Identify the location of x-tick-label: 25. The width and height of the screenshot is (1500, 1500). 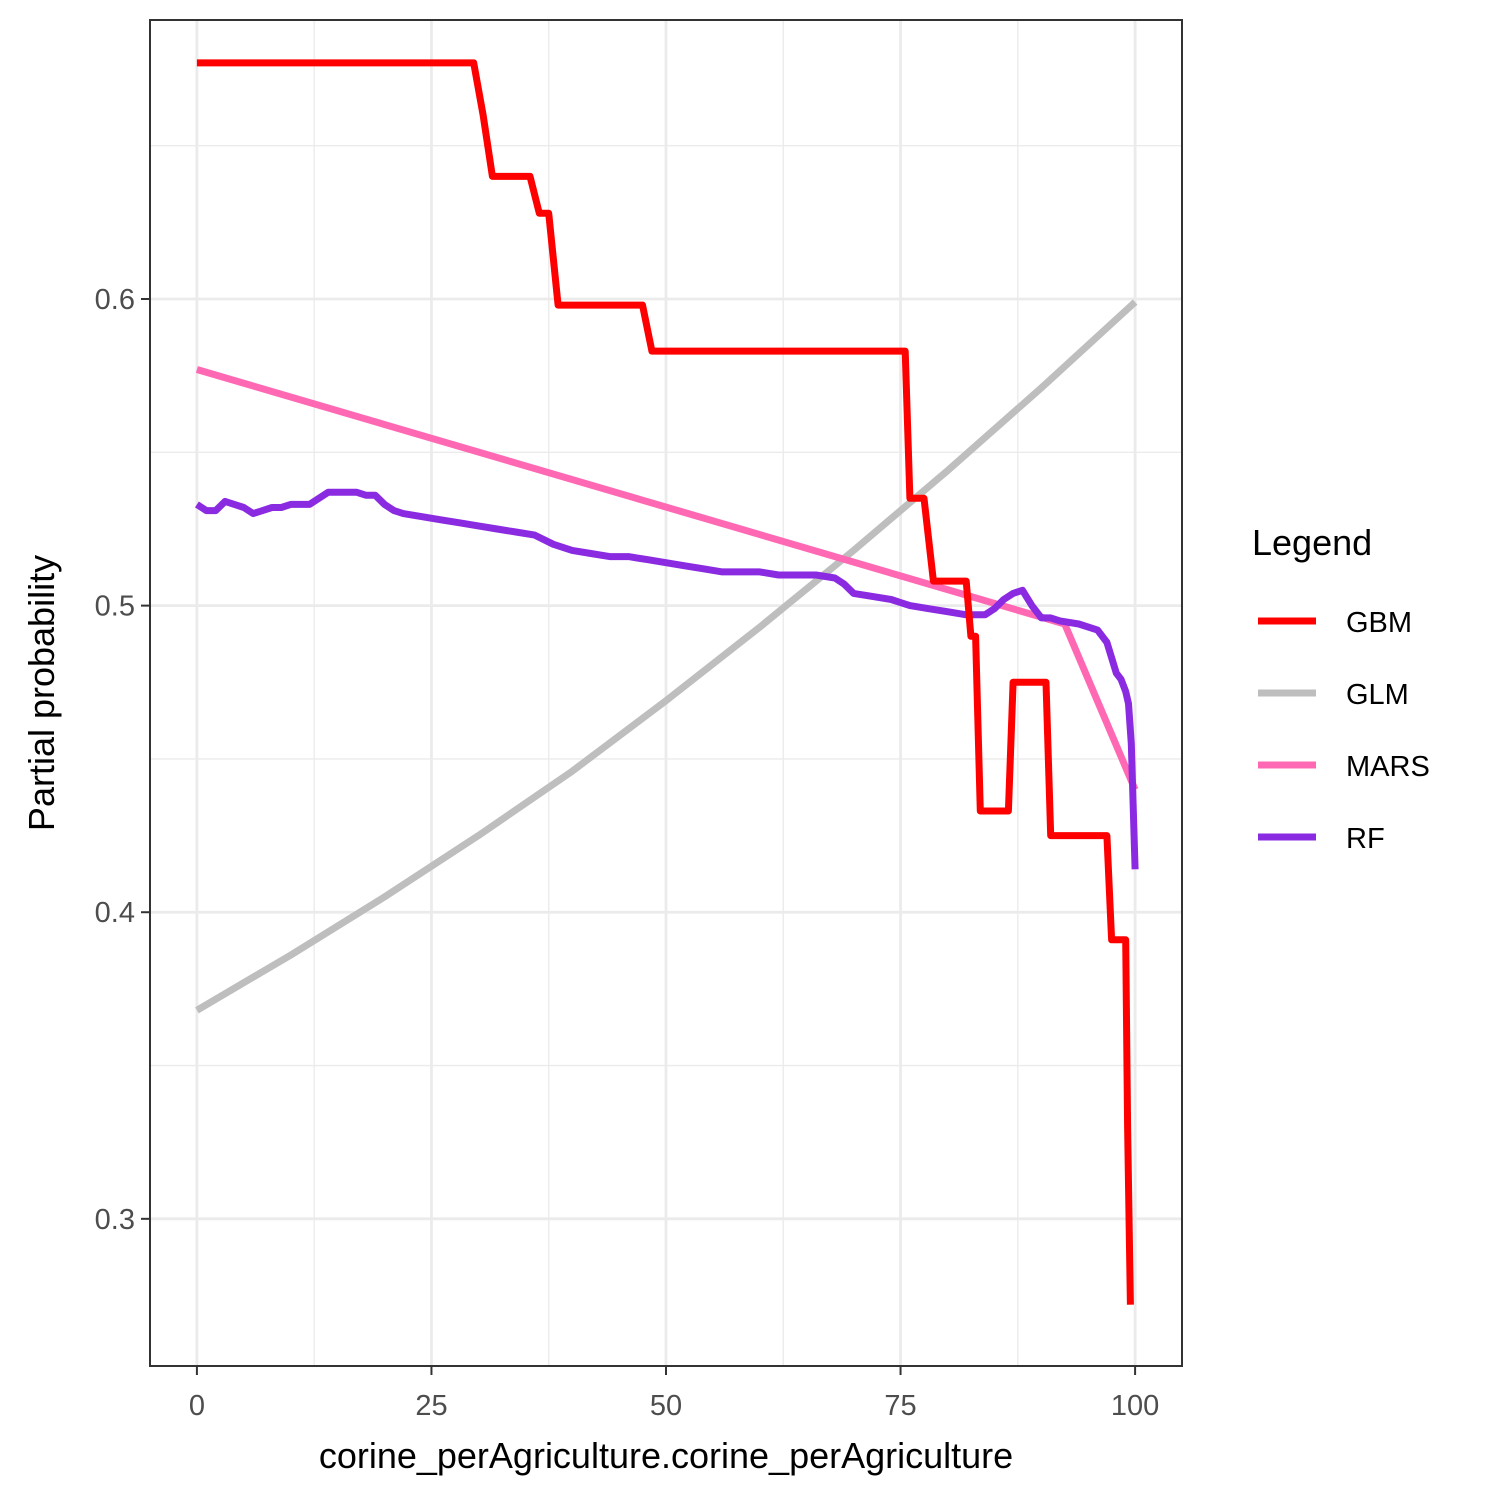
(431, 1406).